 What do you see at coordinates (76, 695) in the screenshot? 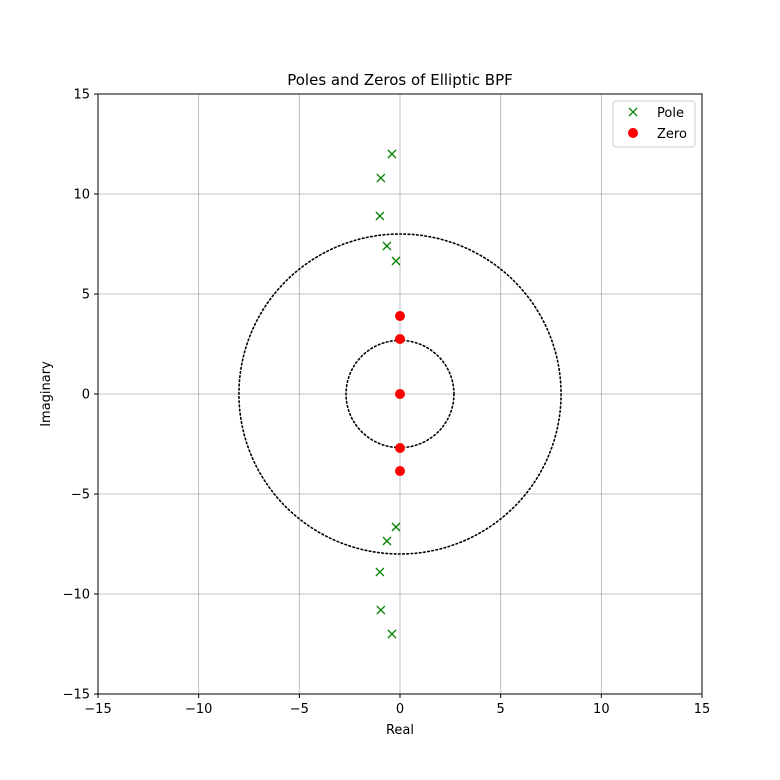
I see `y-tick-label: −15` at bounding box center [76, 695].